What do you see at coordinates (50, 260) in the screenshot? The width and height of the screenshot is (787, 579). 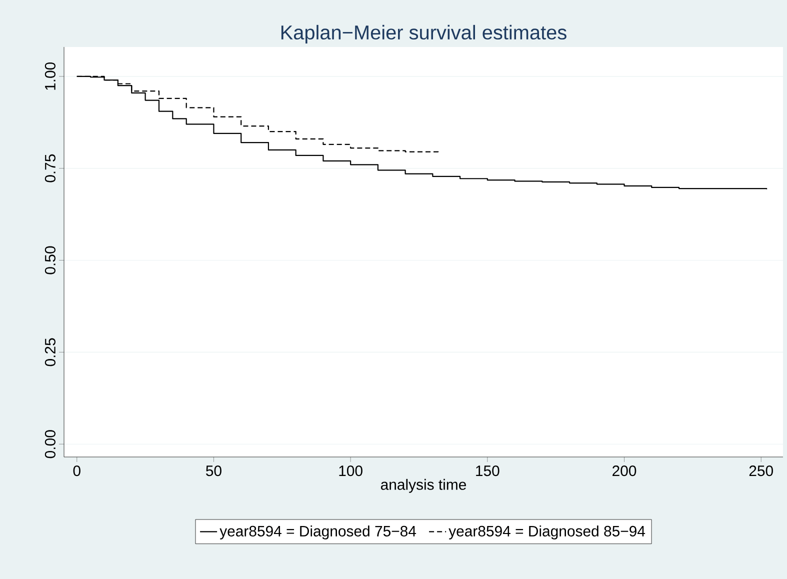 I see `y-tick-label: 0.50` at bounding box center [50, 260].